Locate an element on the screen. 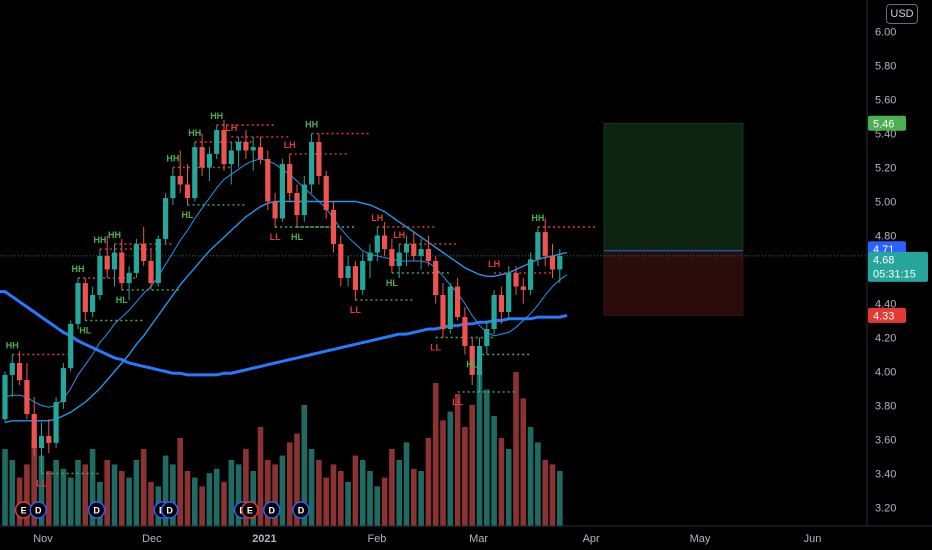 This screenshot has height=550, width=932. event-circle is located at coordinates (96, 510).